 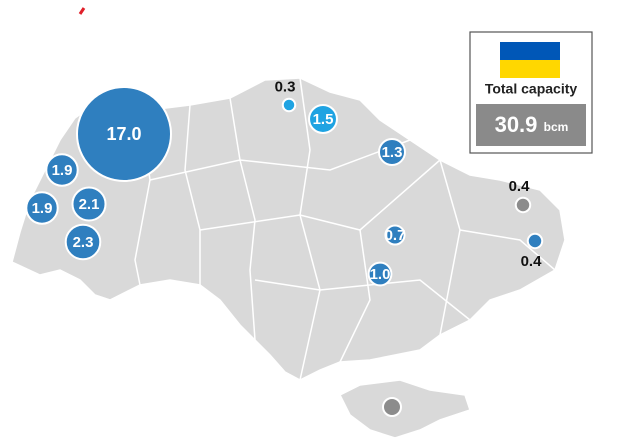 I want to click on storage-label: 0.7, so click(x=395, y=235).